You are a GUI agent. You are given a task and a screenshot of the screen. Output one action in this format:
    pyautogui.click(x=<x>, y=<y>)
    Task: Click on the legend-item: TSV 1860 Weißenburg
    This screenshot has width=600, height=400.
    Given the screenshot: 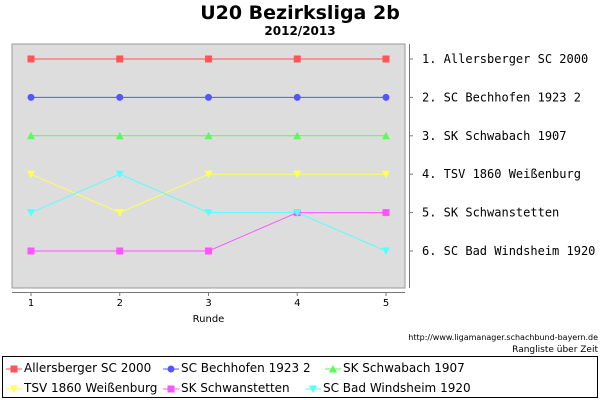 What is the action you would take?
    pyautogui.click(x=81, y=388)
    